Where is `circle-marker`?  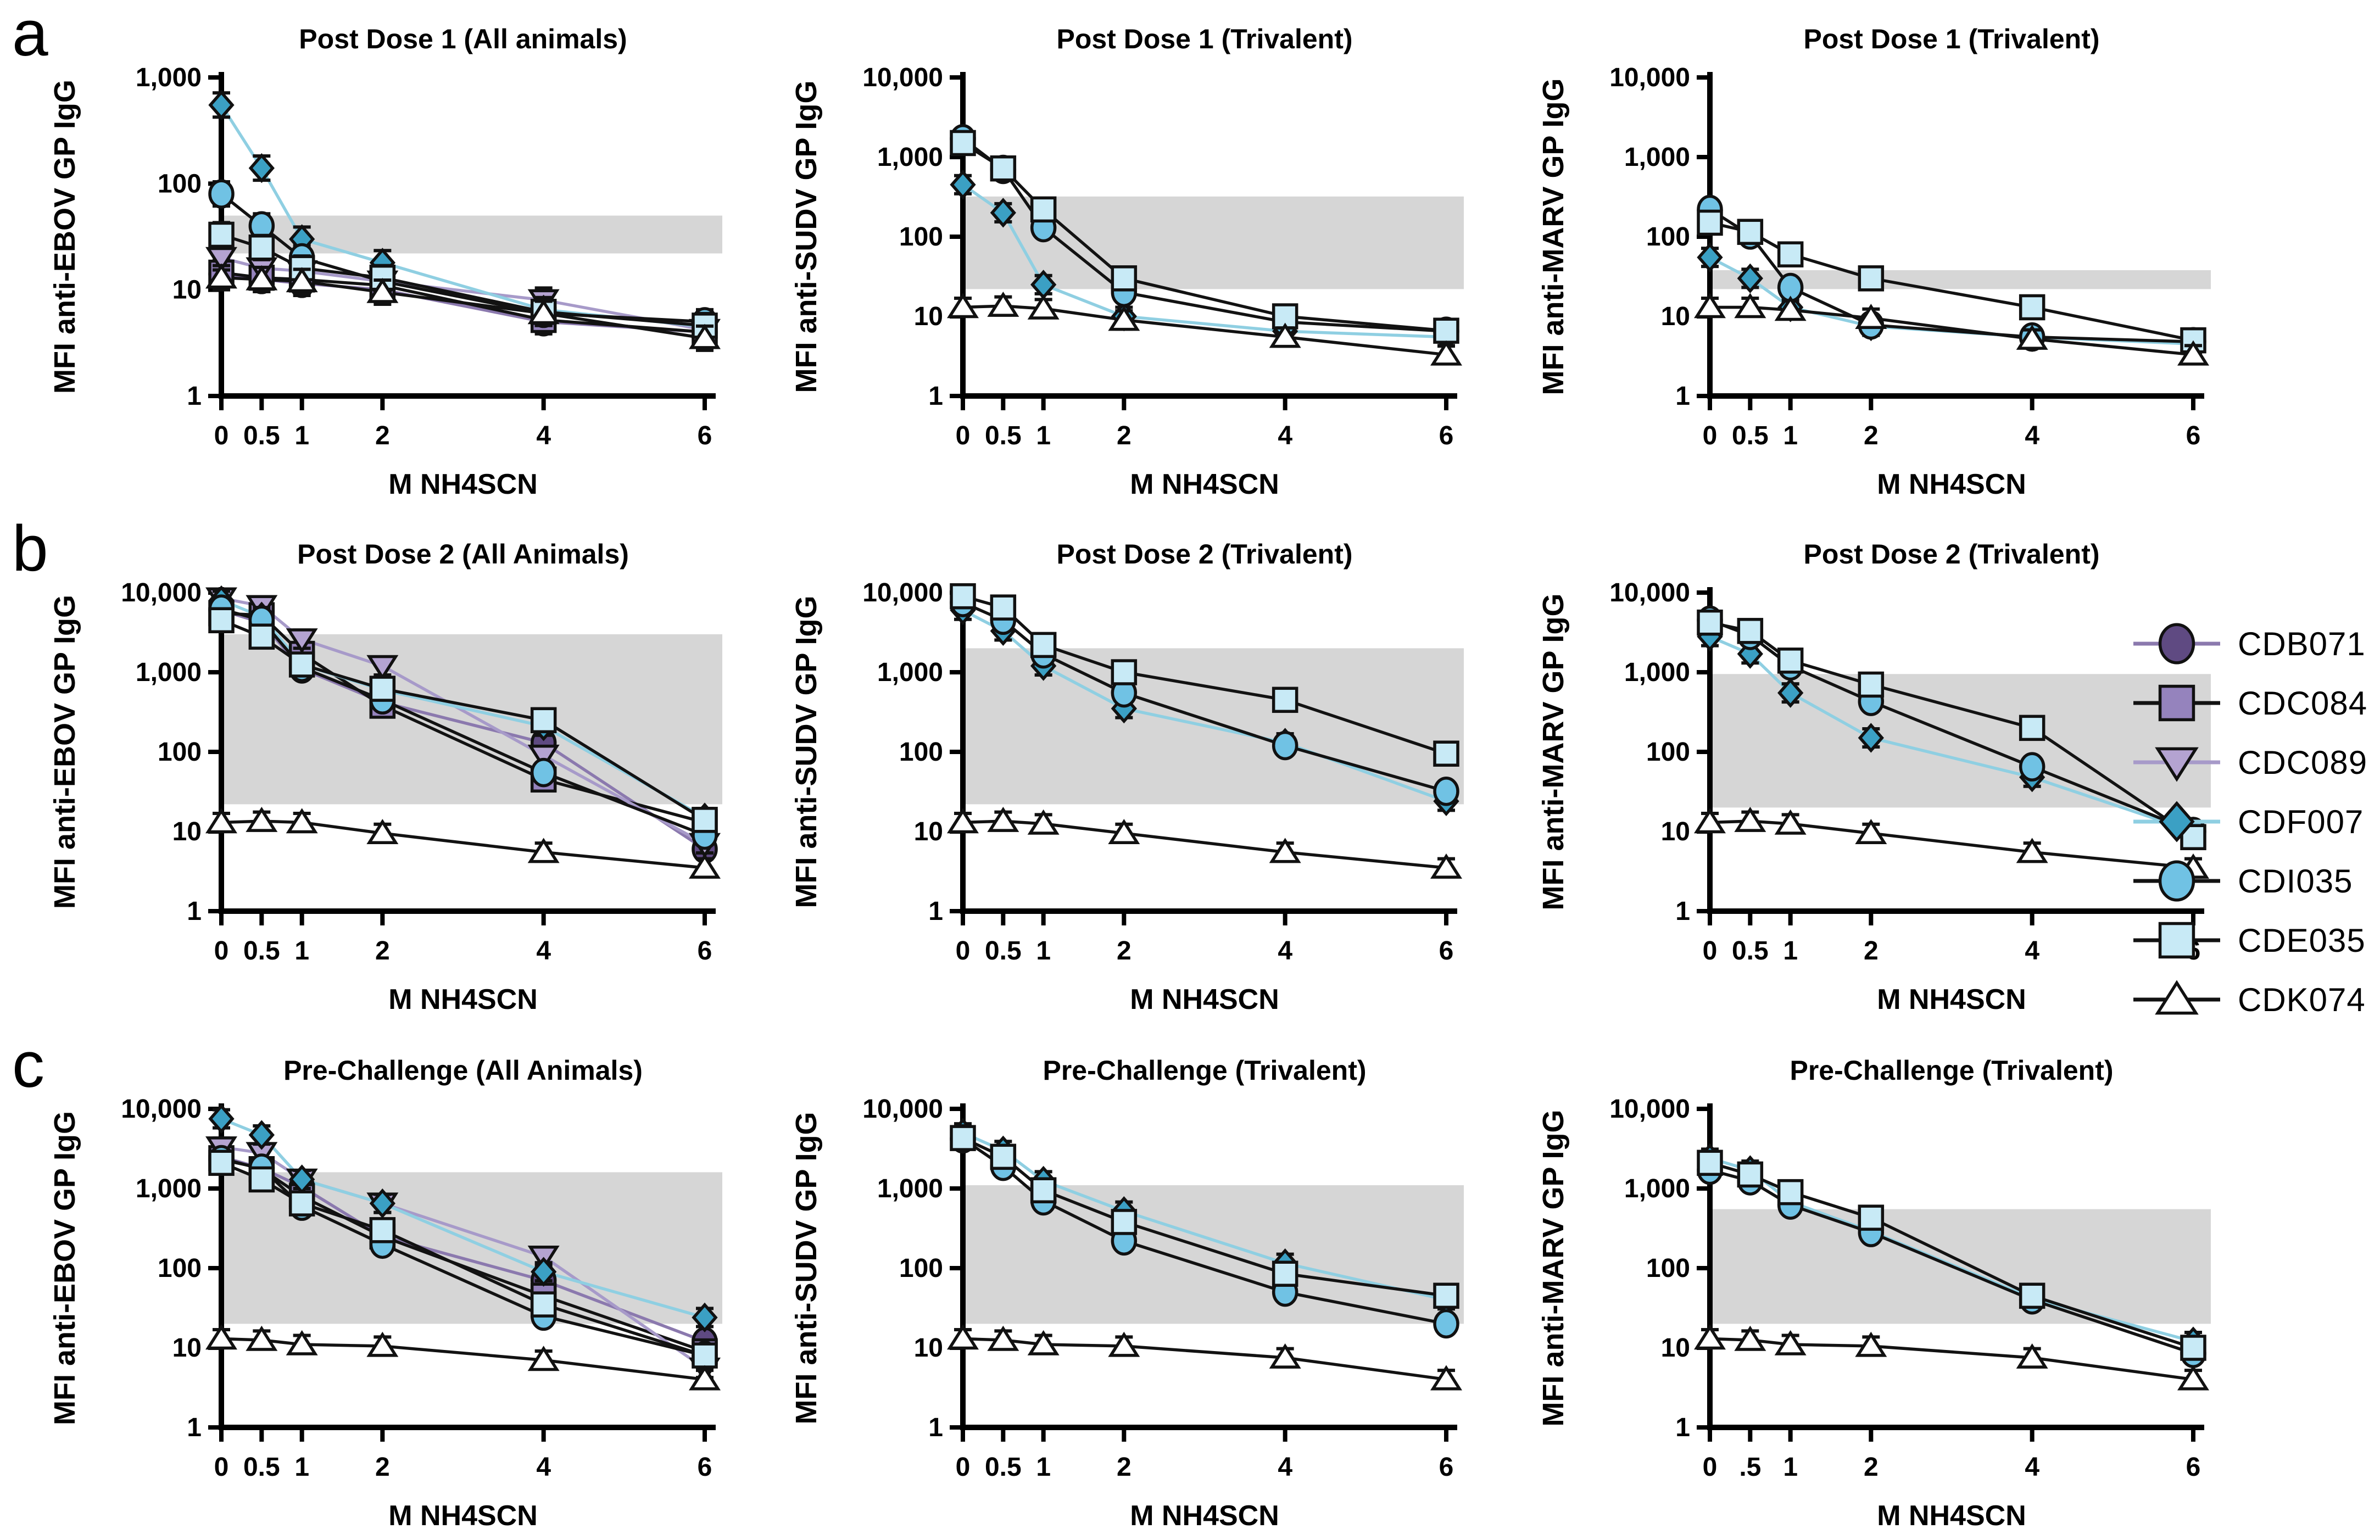
circle-marker is located at coordinates (1446, 791).